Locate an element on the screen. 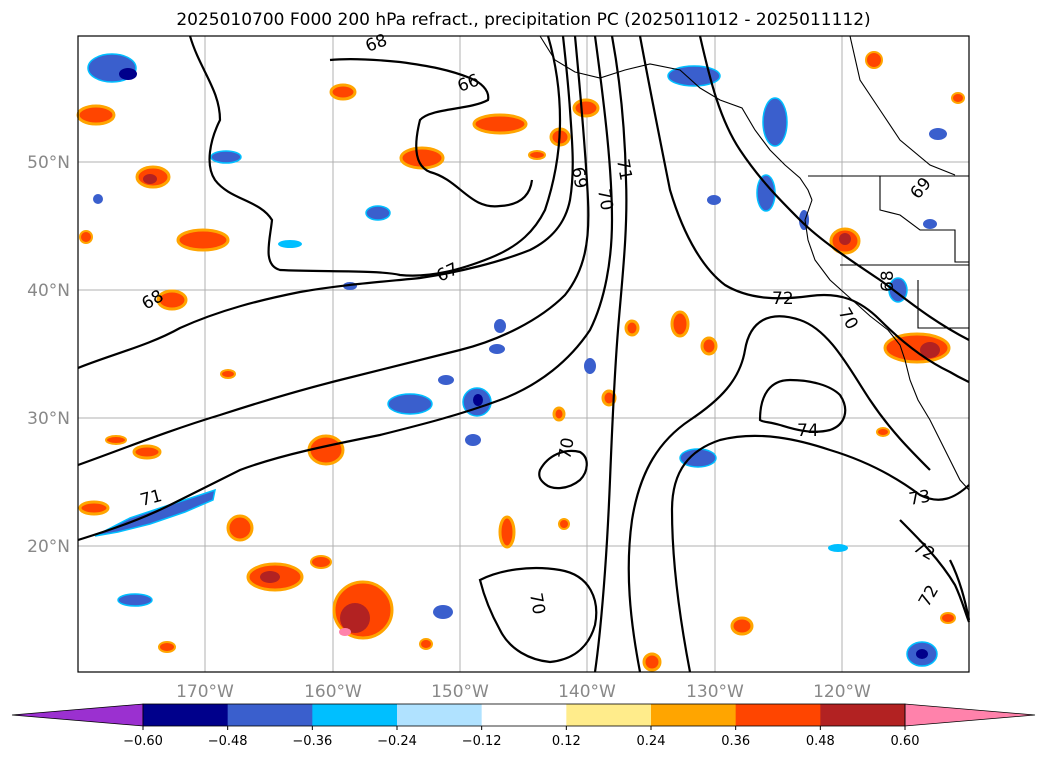  contour-72b is located at coordinates (834, 188).